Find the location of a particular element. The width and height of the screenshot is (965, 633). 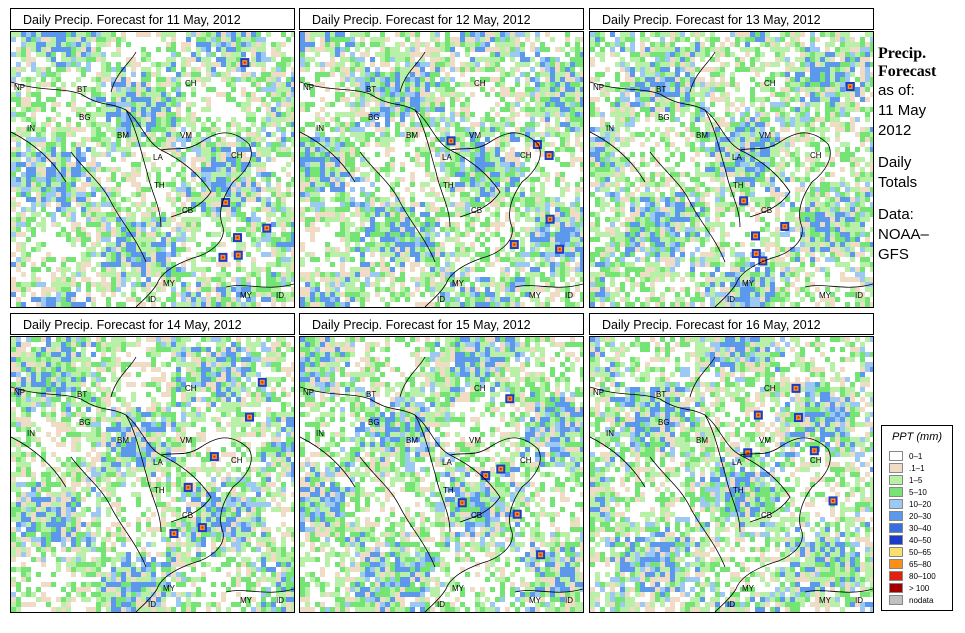

title-line-2: Forecast is located at coordinates (907, 71).